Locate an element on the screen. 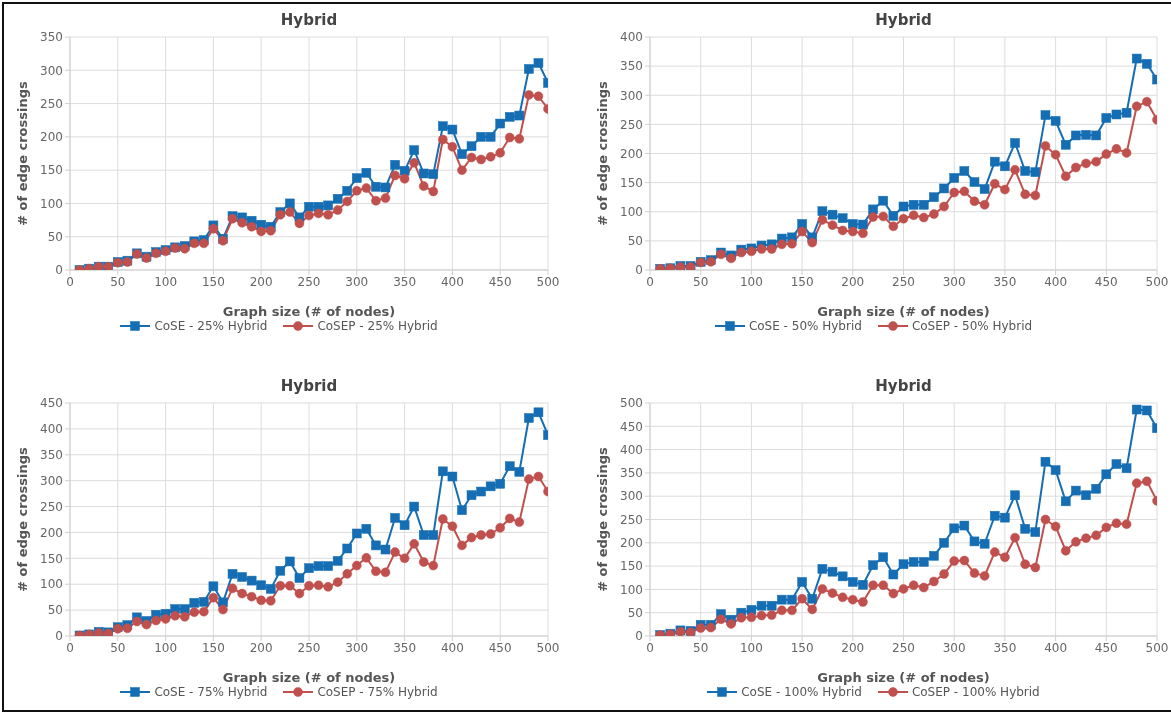 The height and width of the screenshot is (716, 1171). legend-label: CoSEP - 50% Hybrid is located at coordinates (972, 326).